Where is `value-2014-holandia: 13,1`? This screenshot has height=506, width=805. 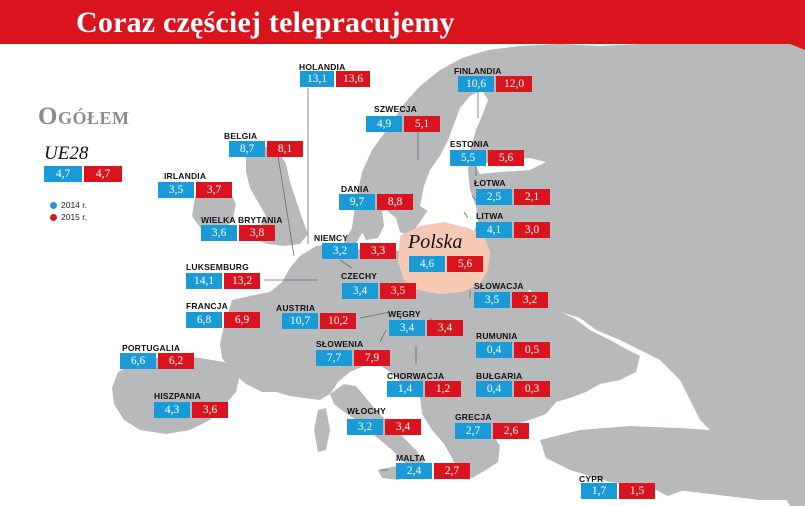
value-2014-holandia: 13,1 is located at coordinates (317, 79).